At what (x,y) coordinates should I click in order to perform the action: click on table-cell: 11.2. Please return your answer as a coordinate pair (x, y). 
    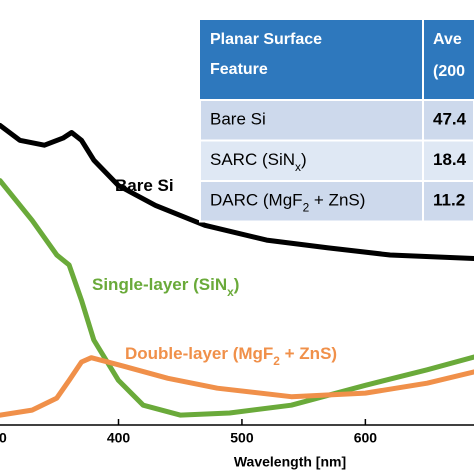
    Looking at the image, I should click on (449, 200).